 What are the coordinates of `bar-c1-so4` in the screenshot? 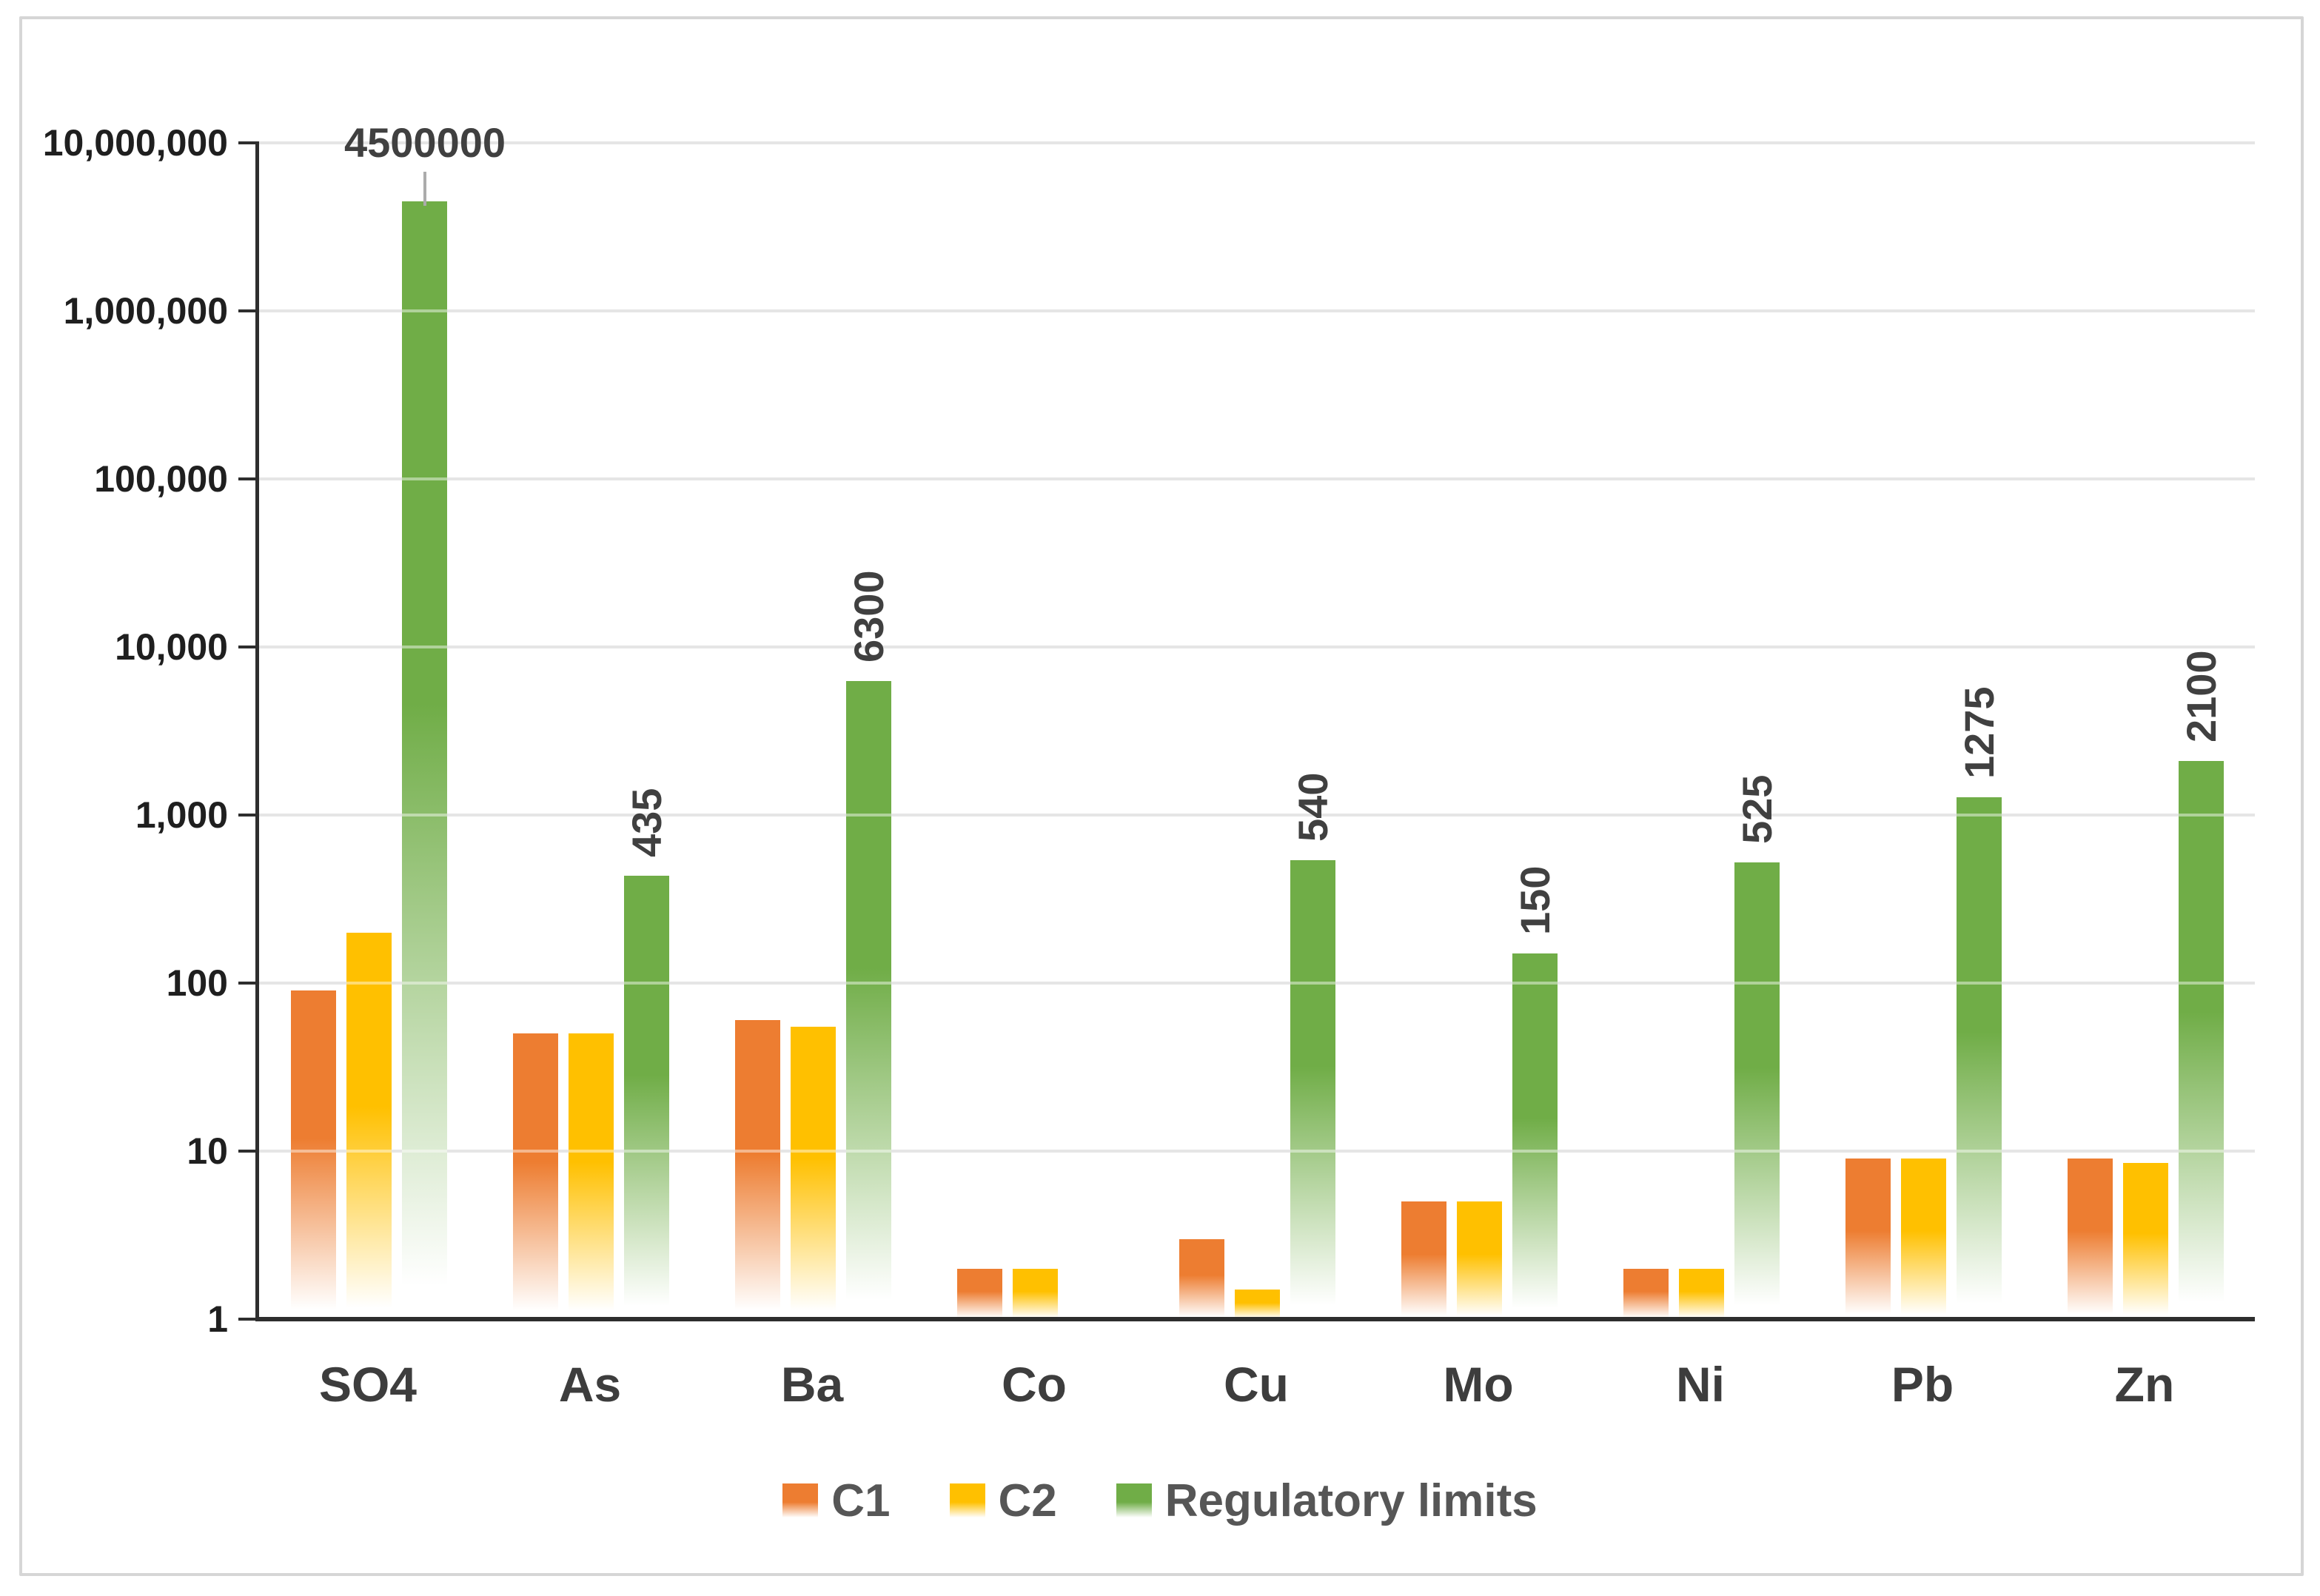 It's located at (313, 1154).